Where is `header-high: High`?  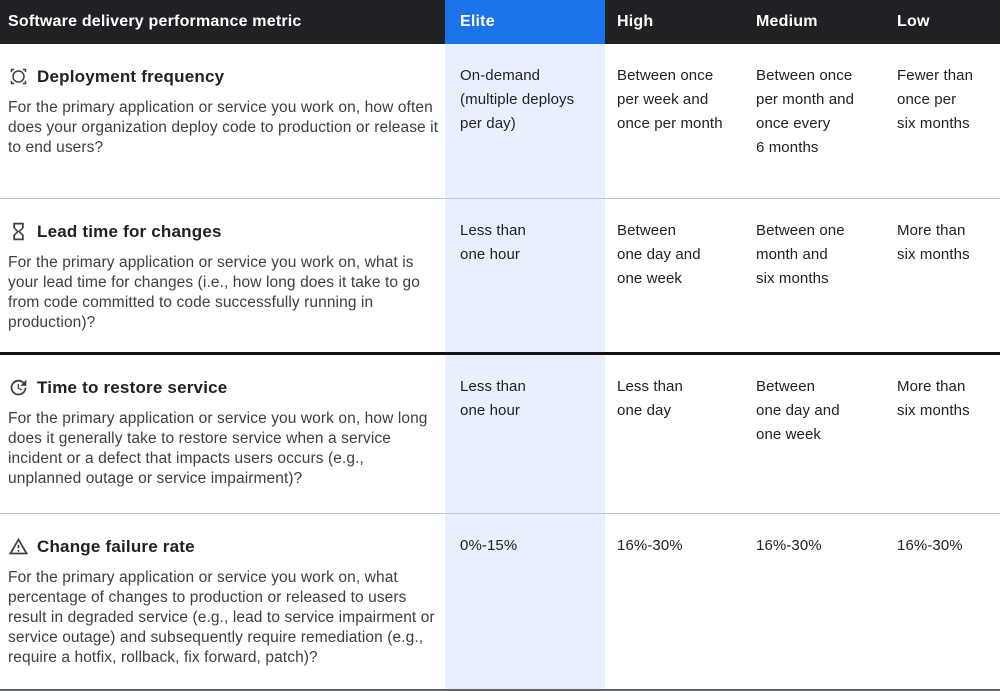 header-high: High is located at coordinates (675, 22).